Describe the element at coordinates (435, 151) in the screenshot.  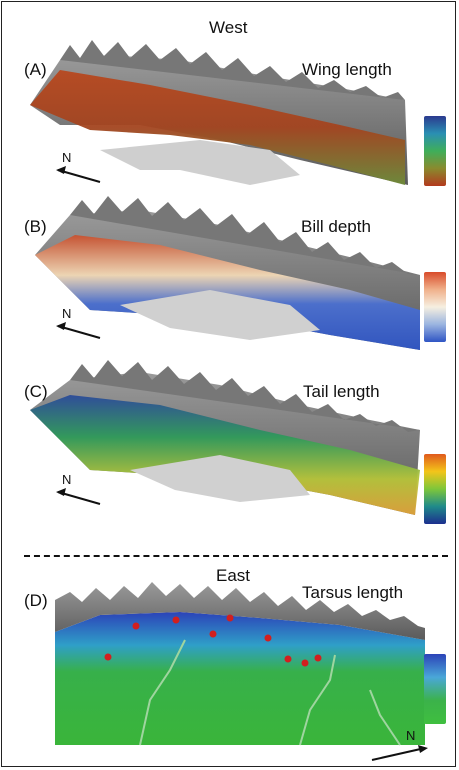
I see `panel-a-colorbar` at that location.